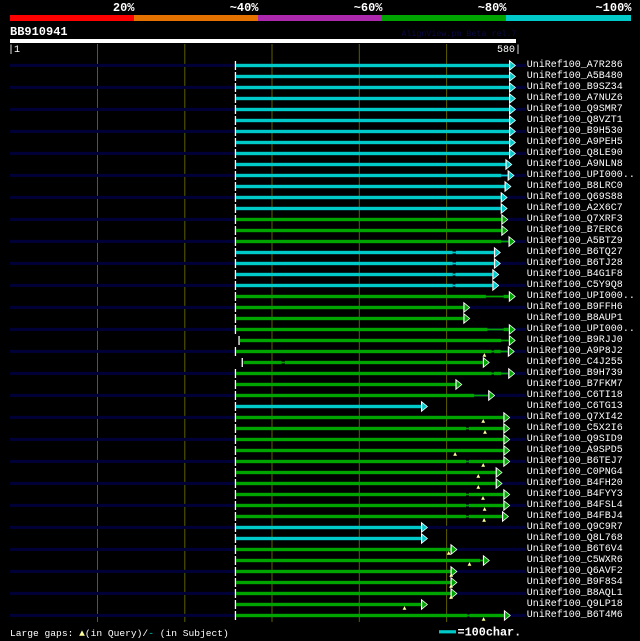  Describe the element at coordinates (575, 87) in the screenshot. I see `svg-text: UniRef100_B9SZ34` at that location.